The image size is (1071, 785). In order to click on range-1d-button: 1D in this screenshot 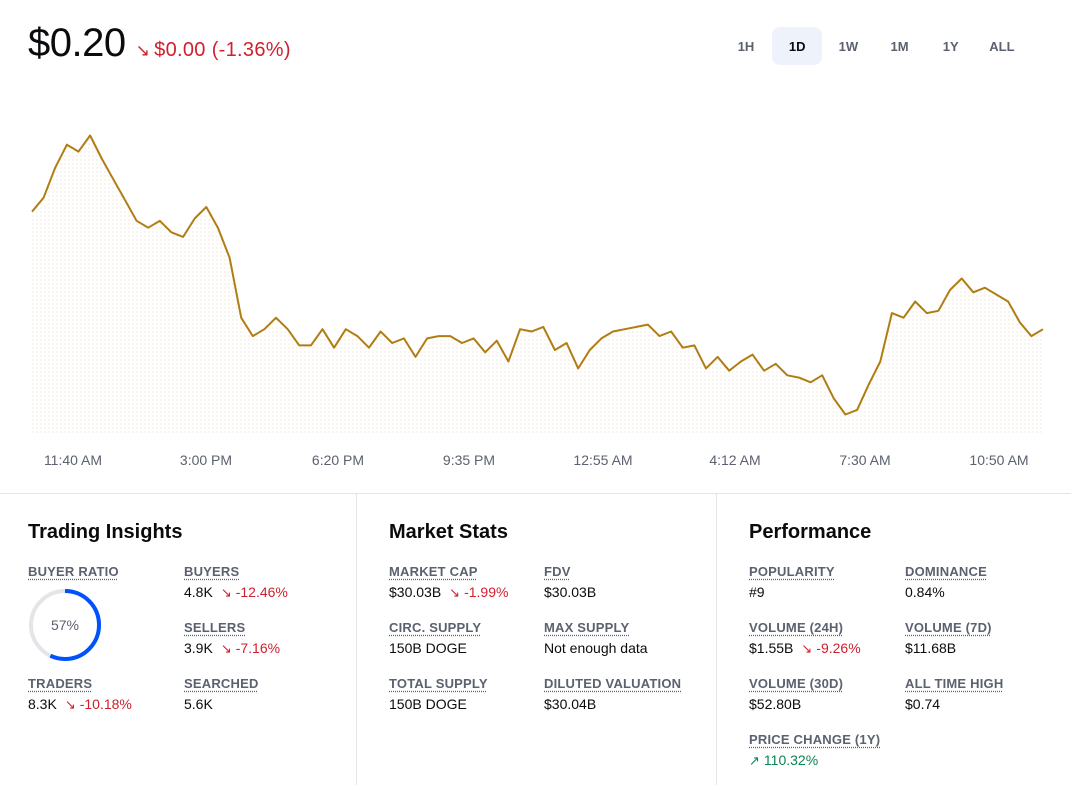, I will do `click(797, 46)`.